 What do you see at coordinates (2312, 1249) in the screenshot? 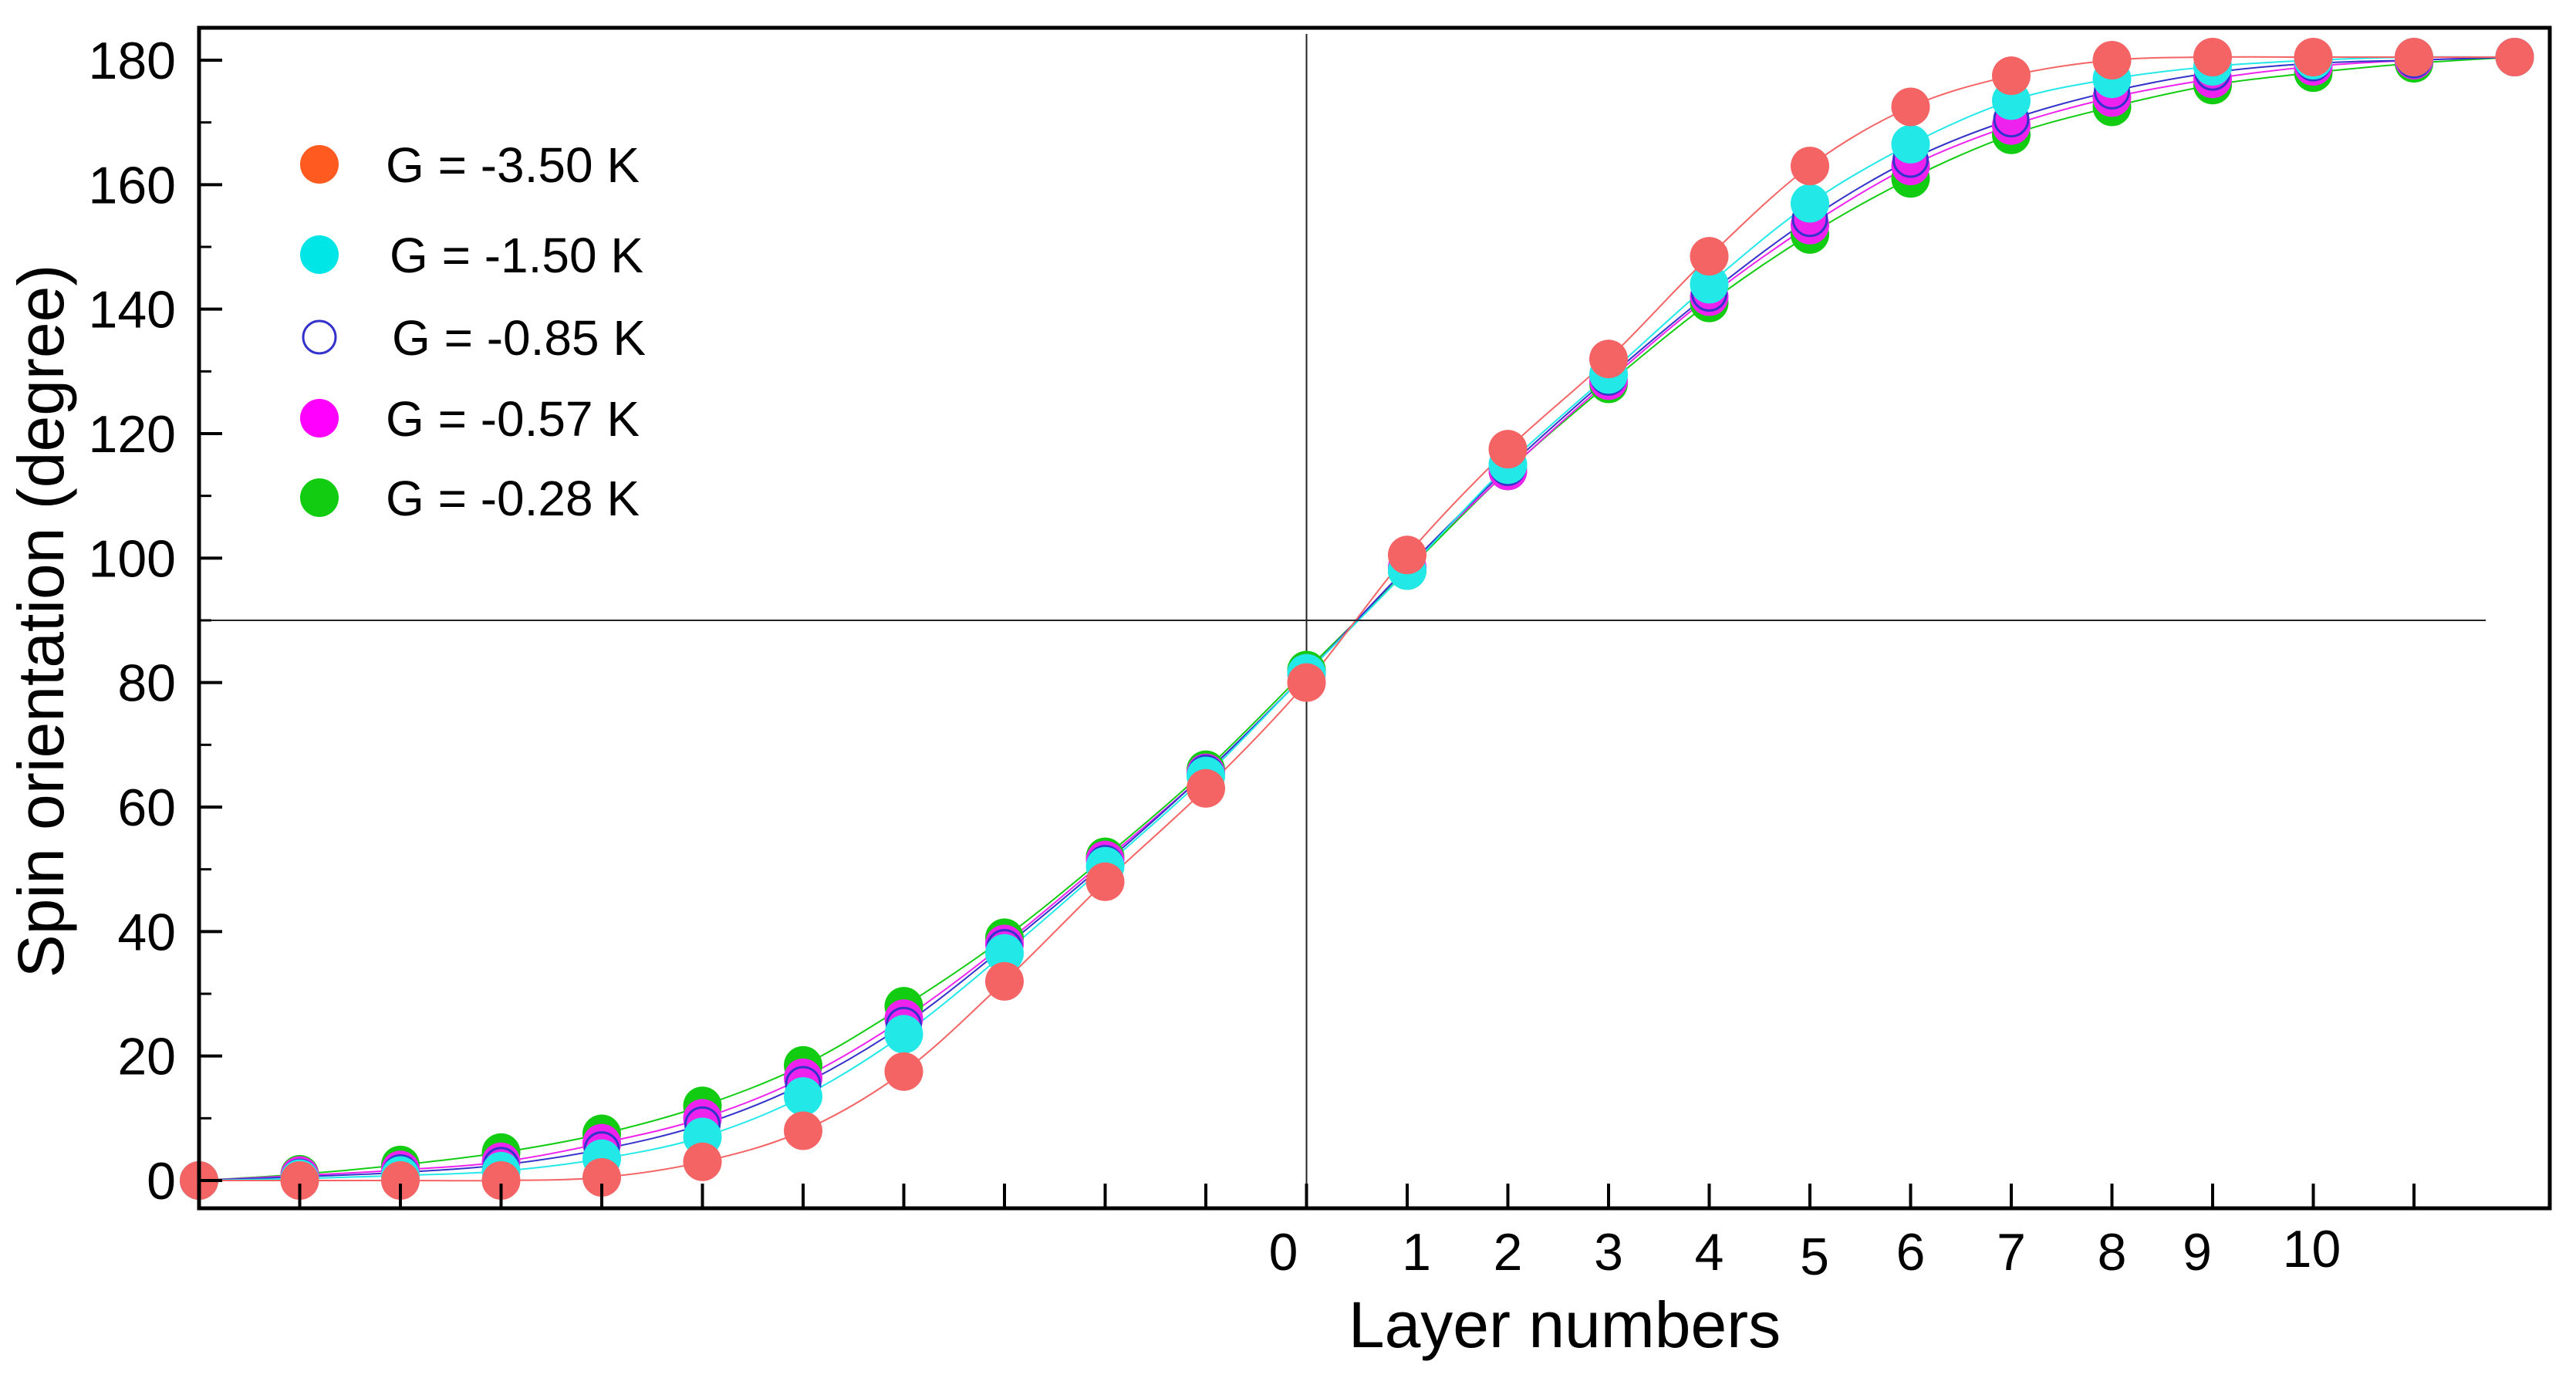
I see `x-tick-label: 10` at bounding box center [2312, 1249].